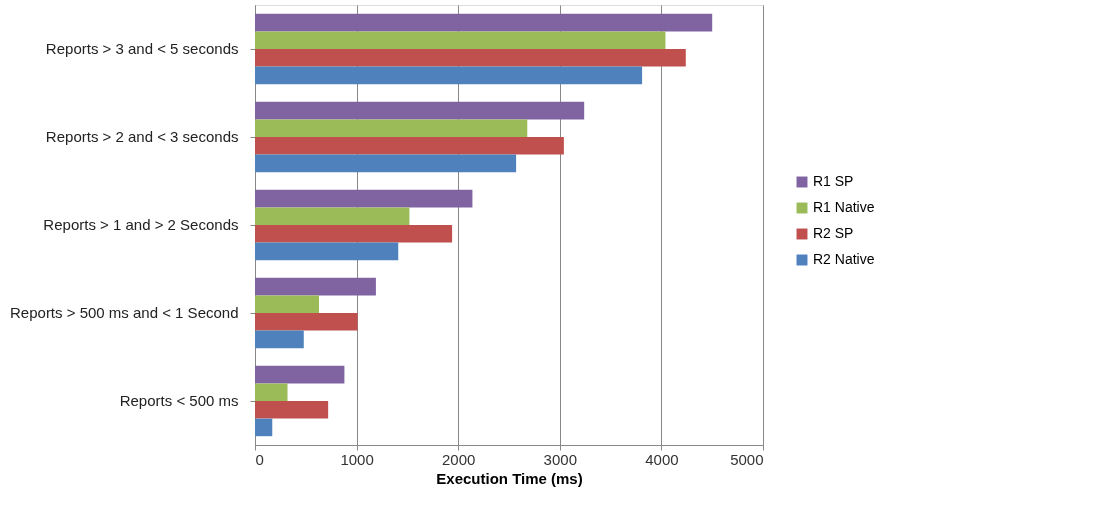 This screenshot has width=1094, height=523. Describe the element at coordinates (833, 233) in the screenshot. I see `legend-label: R2 SP` at that location.